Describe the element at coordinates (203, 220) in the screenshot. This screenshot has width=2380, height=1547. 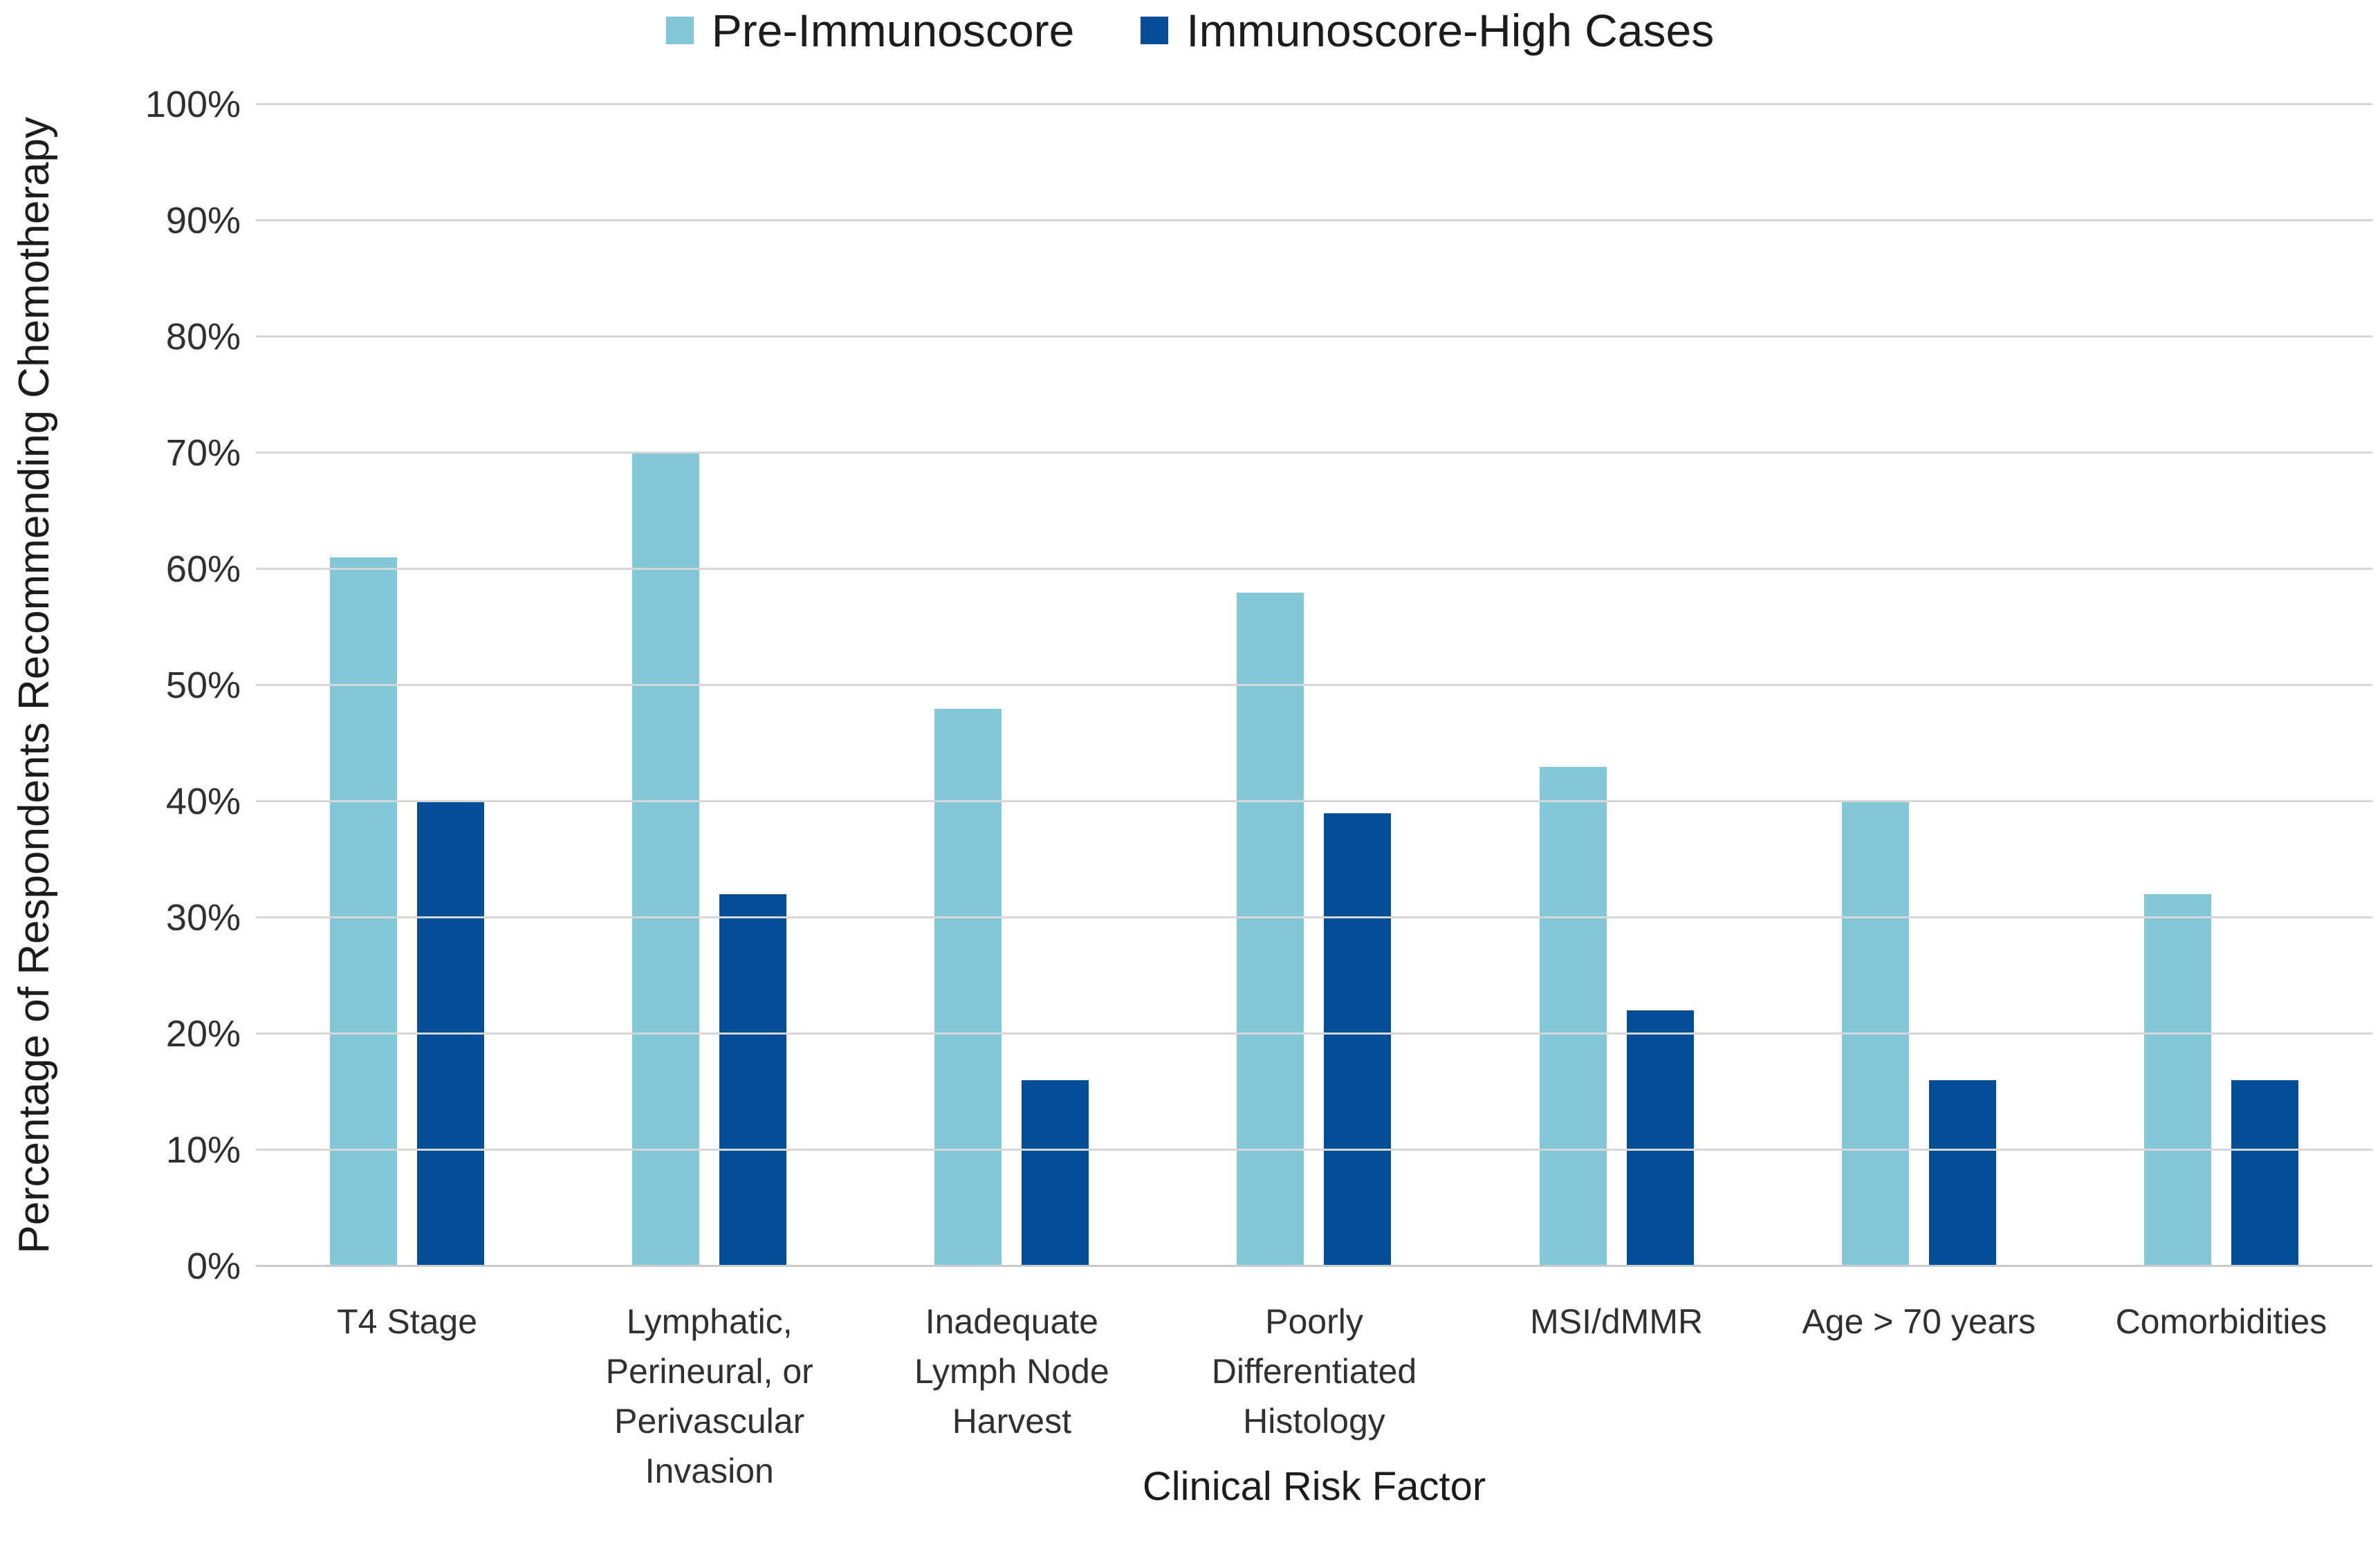
I see `y-tick-label: 90%` at that location.